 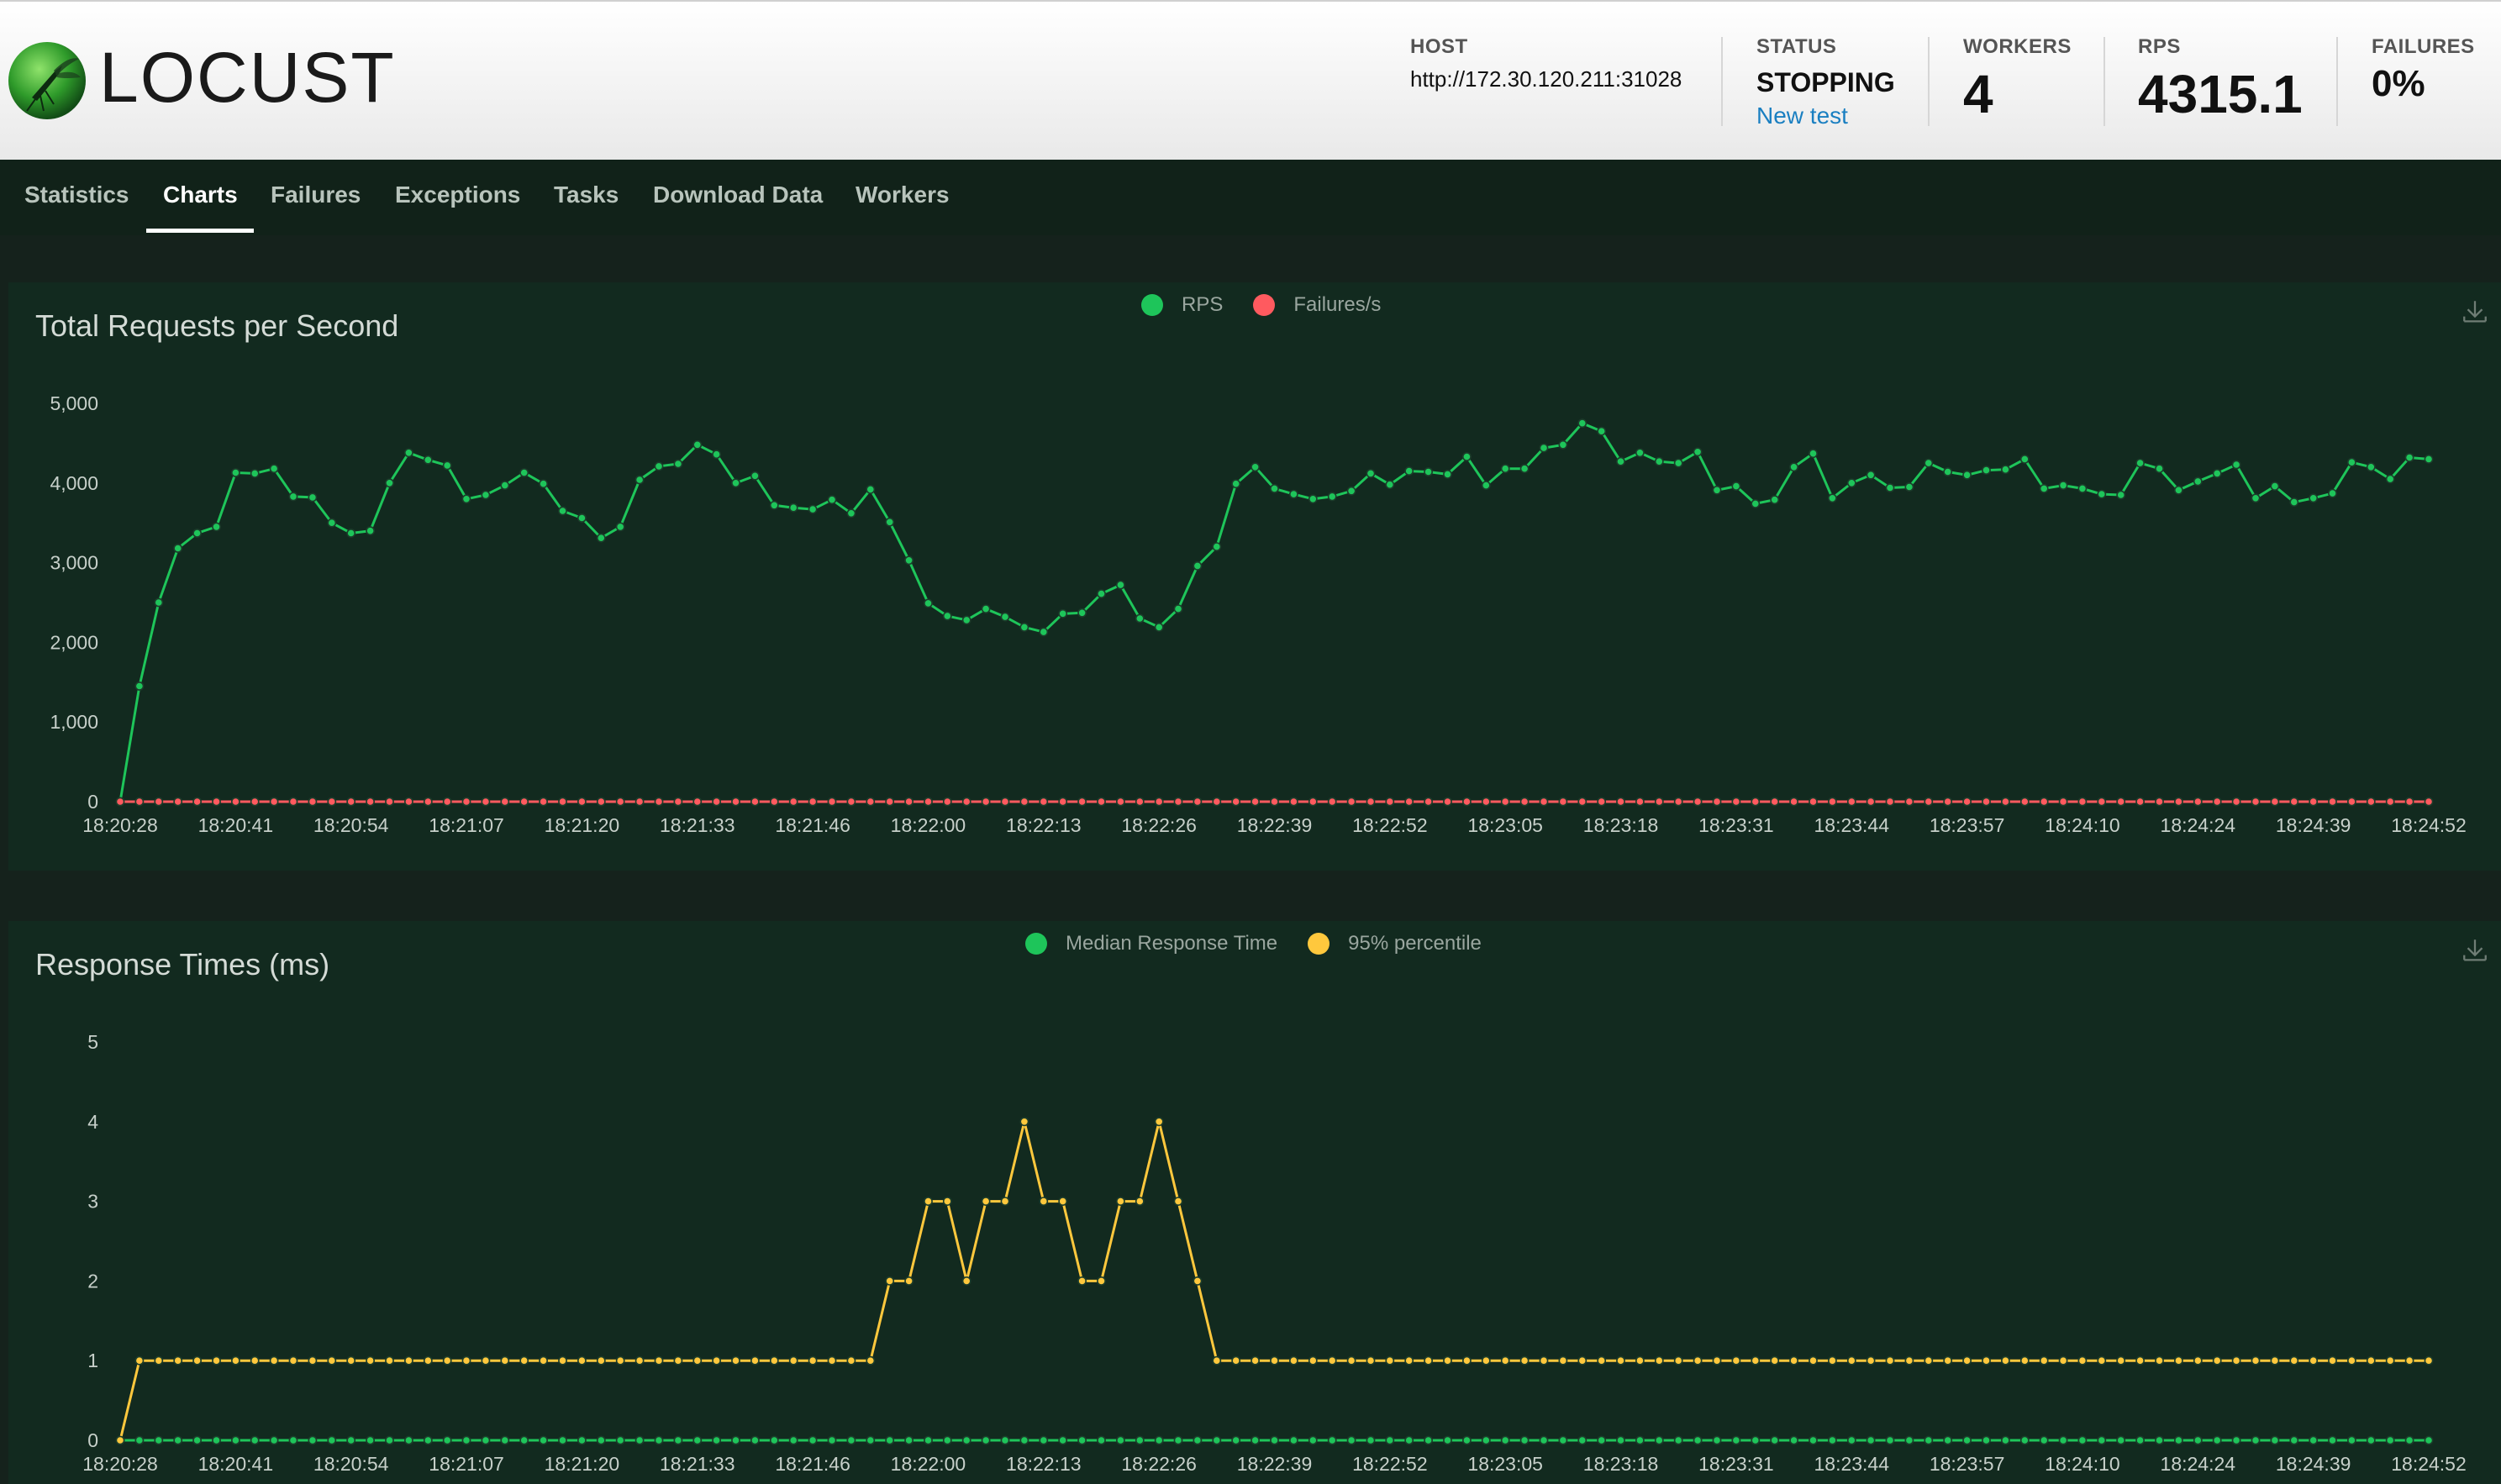 I want to click on x-tick-label: 18:20:41, so click(x=236, y=1464).